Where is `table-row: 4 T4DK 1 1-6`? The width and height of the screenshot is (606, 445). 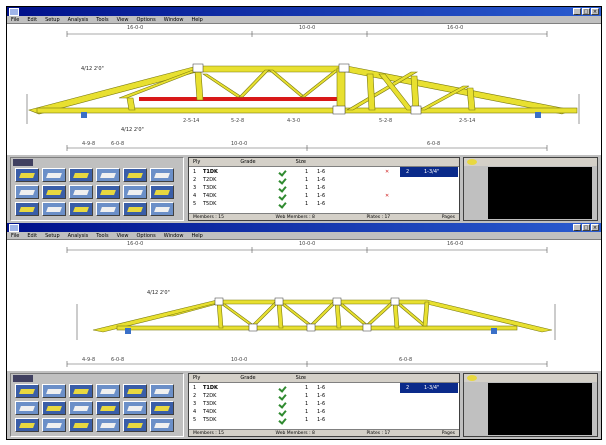
table-row: 4 T4DK 1 1-6 is located at coordinates (299, 412).